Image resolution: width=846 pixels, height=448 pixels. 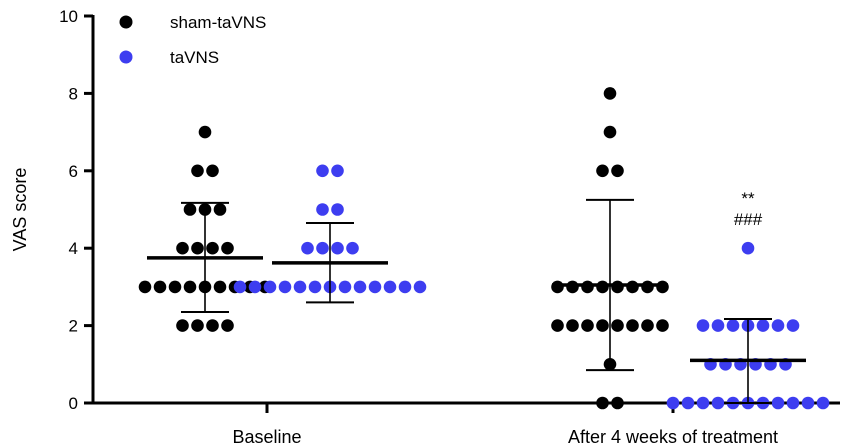 What do you see at coordinates (73, 248) in the screenshot?
I see `y-tick-label: 4` at bounding box center [73, 248].